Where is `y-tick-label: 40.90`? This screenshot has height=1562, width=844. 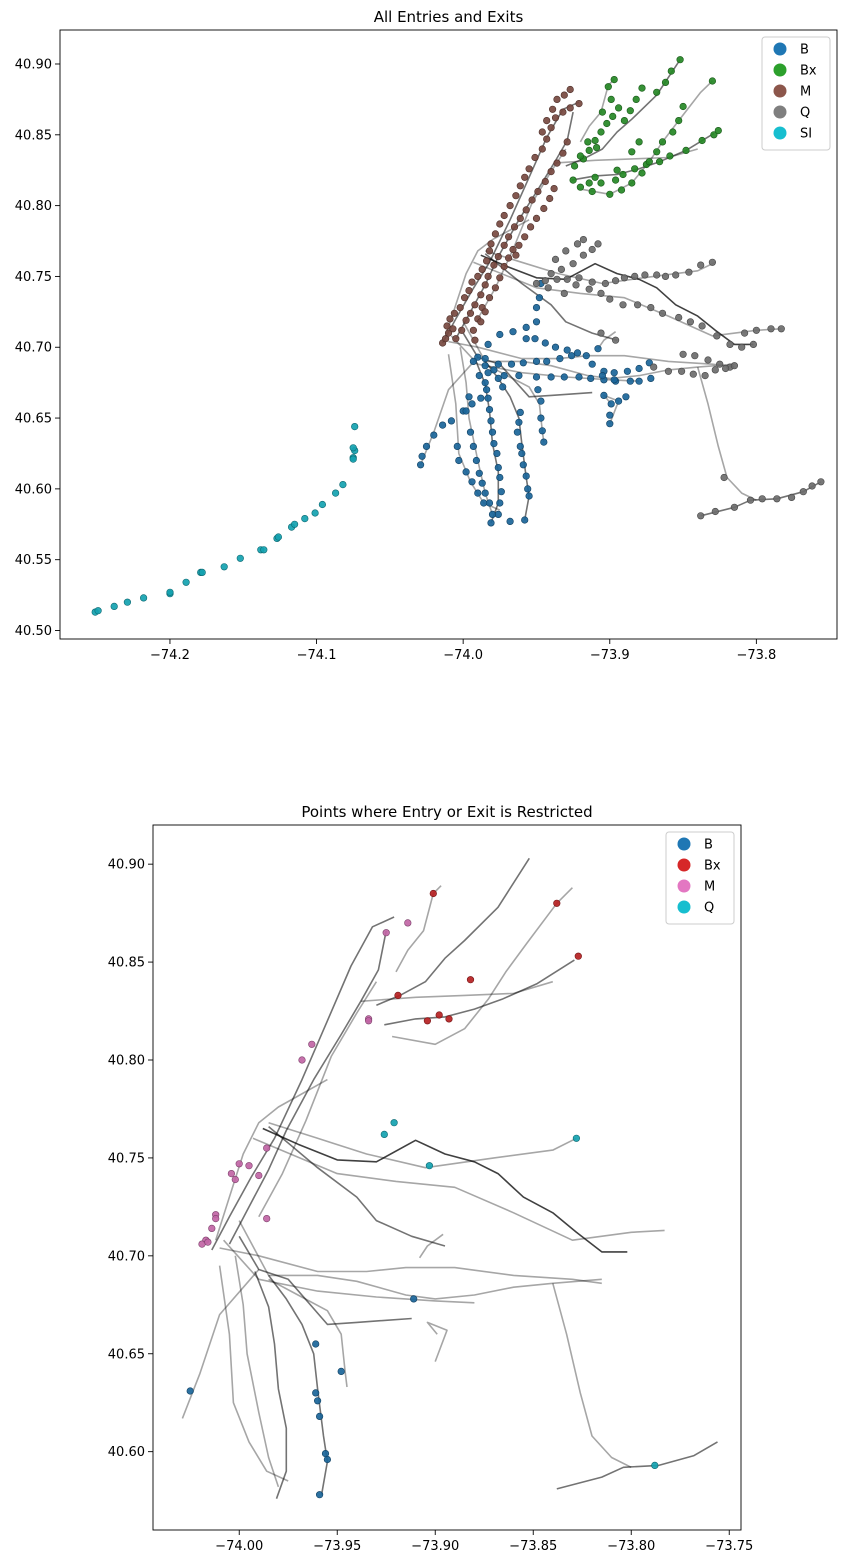
y-tick-label: 40.90 is located at coordinates (33, 64).